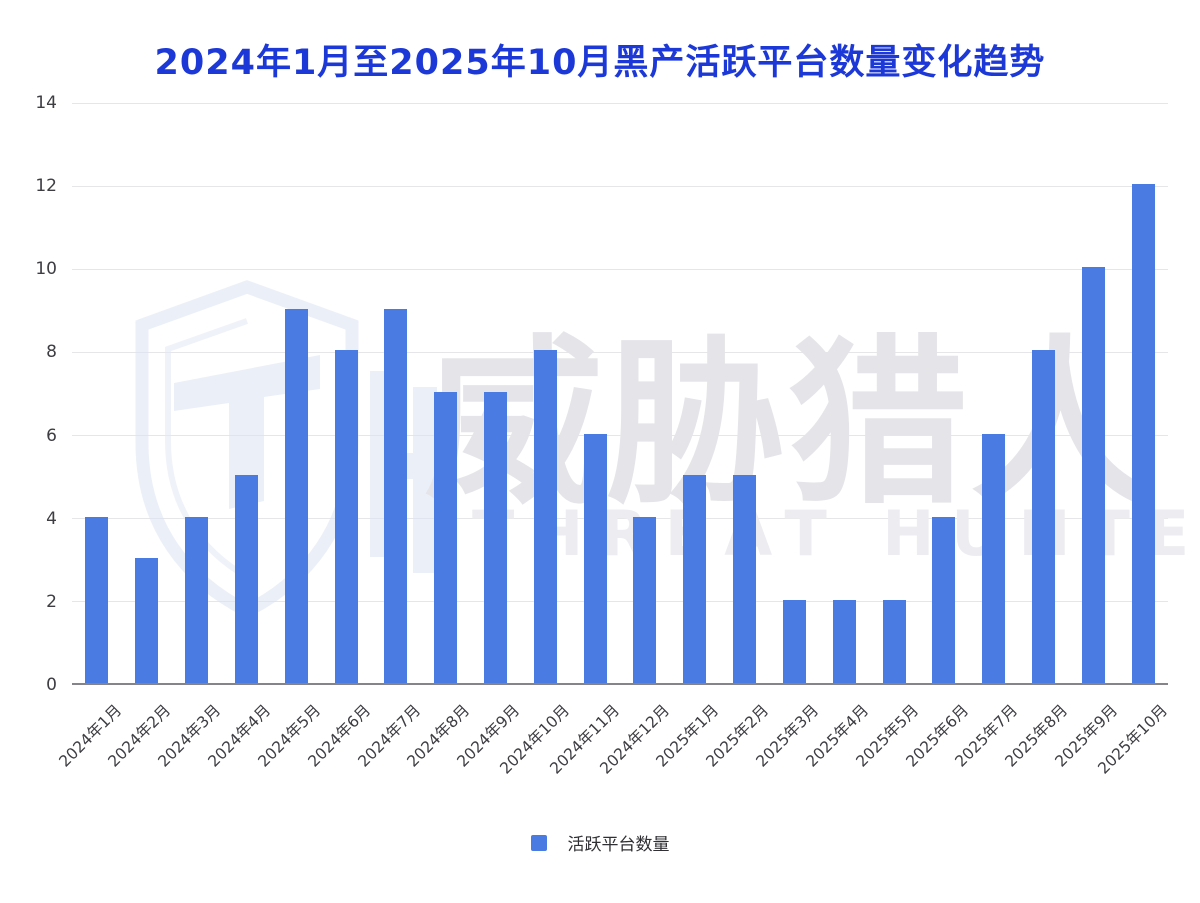  Describe the element at coordinates (51, 352) in the screenshot. I see `y-axis-label: 8` at that location.